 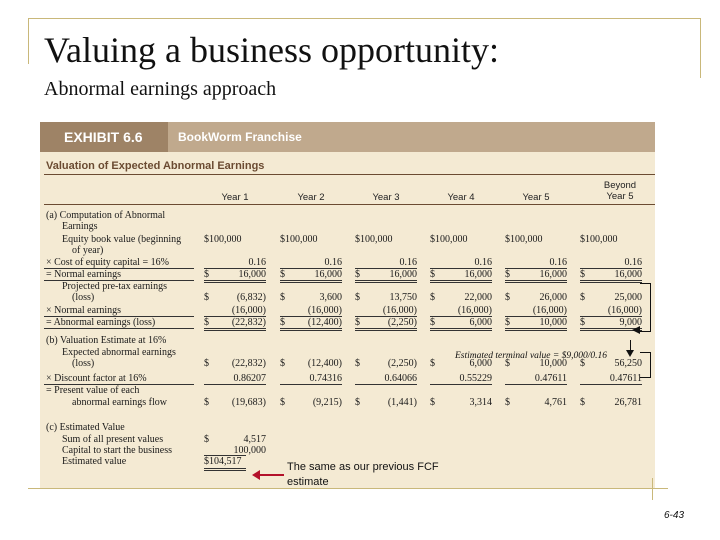 I want to click on cell-coc-col-3: 0.16, so click(x=408, y=262).